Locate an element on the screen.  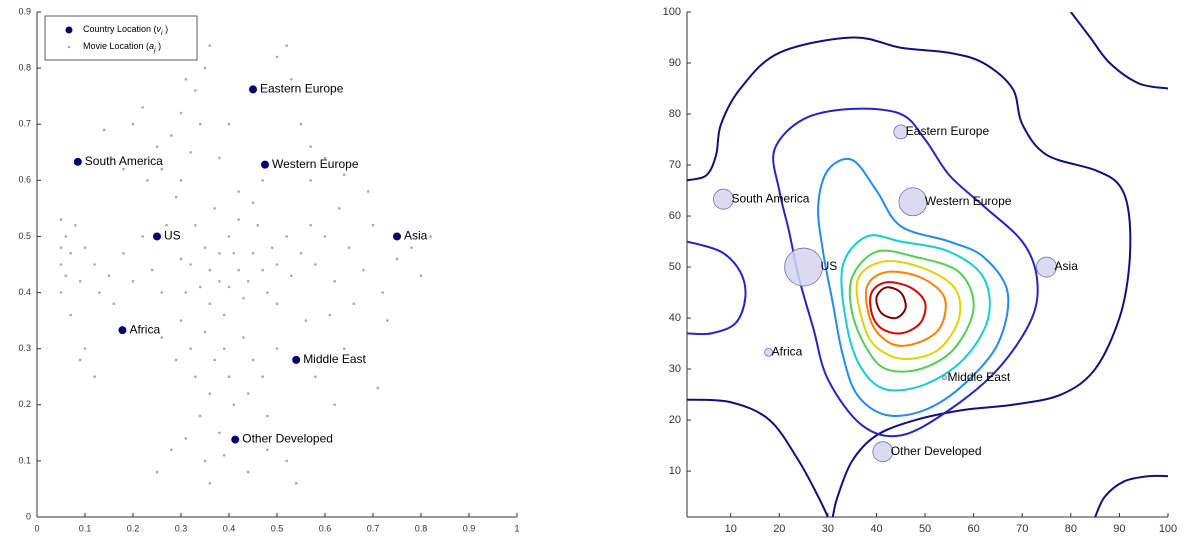
x-tick-label: 10 is located at coordinates (731, 529).